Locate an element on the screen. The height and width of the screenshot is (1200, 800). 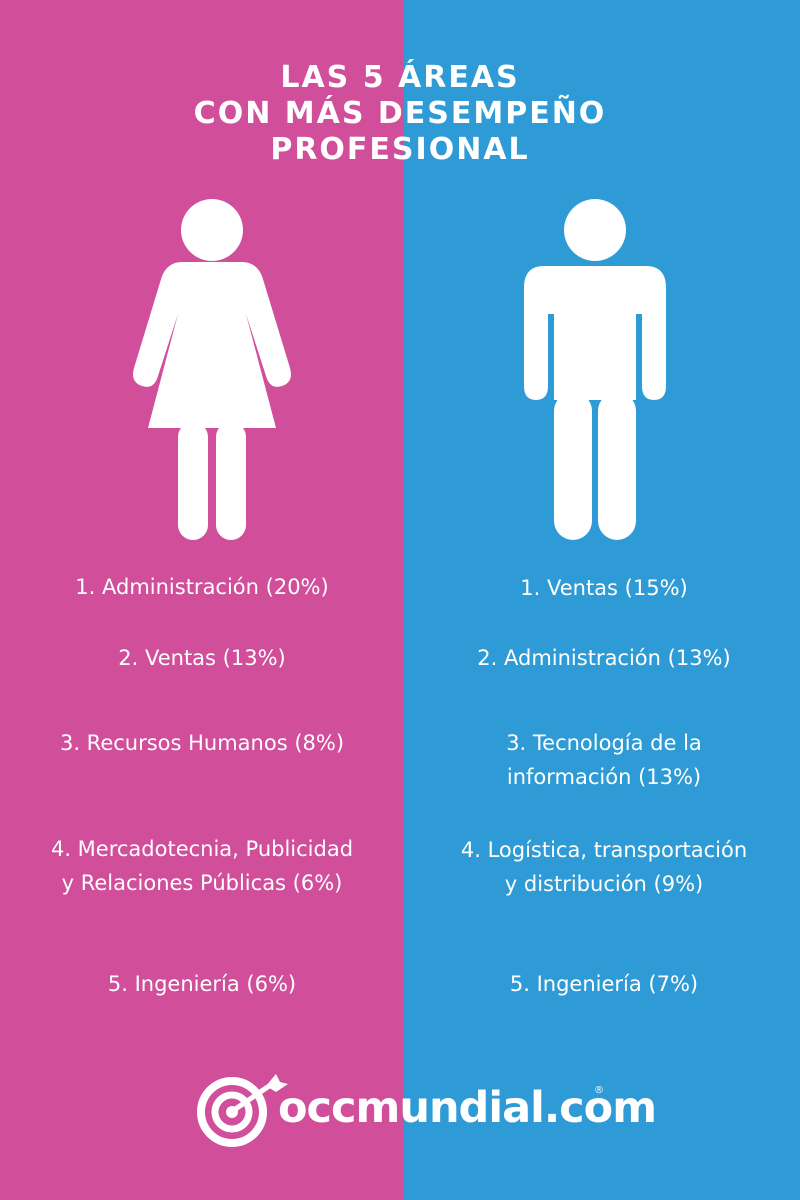
women-item-2: 2. Ventas (13%) is located at coordinates (202, 658).